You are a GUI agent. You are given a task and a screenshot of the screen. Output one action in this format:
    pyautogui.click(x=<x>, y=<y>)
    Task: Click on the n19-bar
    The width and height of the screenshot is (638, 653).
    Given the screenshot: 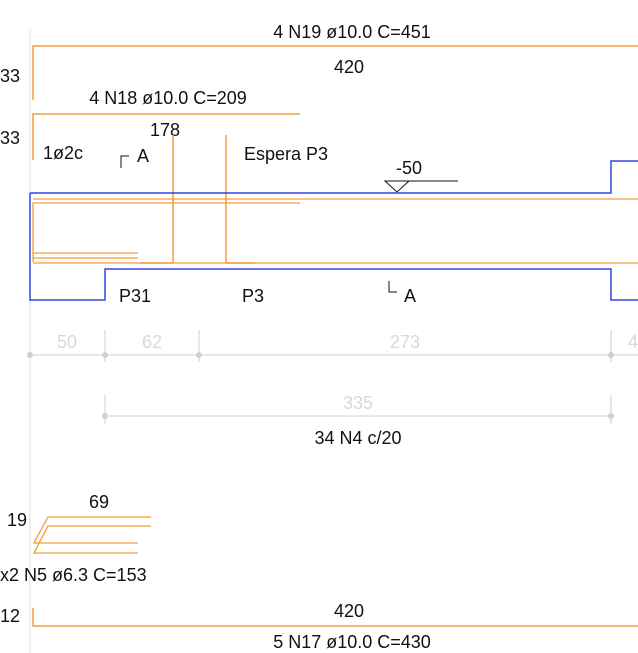 What is the action you would take?
    pyautogui.click(x=335, y=72)
    